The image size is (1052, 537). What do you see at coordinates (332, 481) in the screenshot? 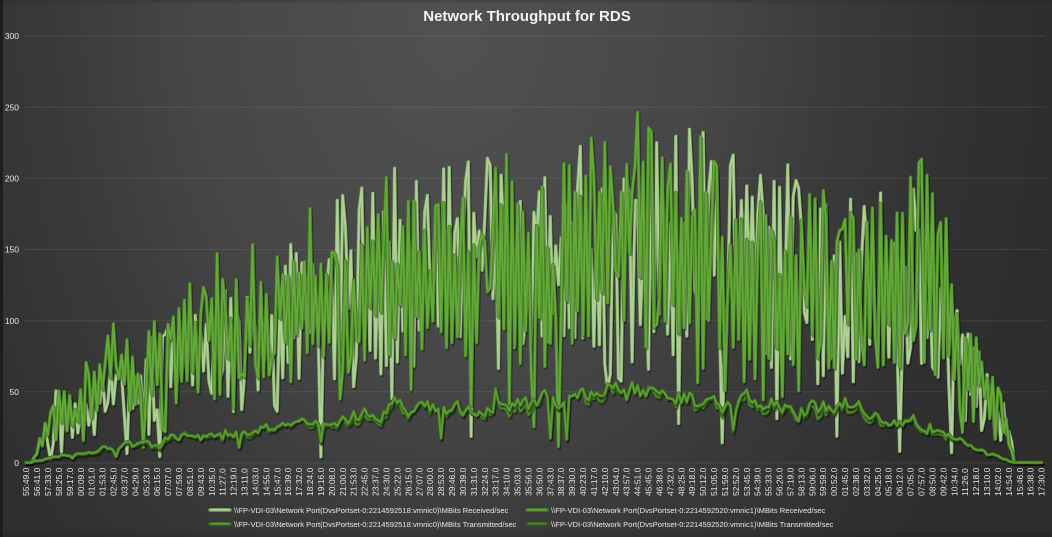
I see `svg-text: 20:08.0` at bounding box center [332, 481].